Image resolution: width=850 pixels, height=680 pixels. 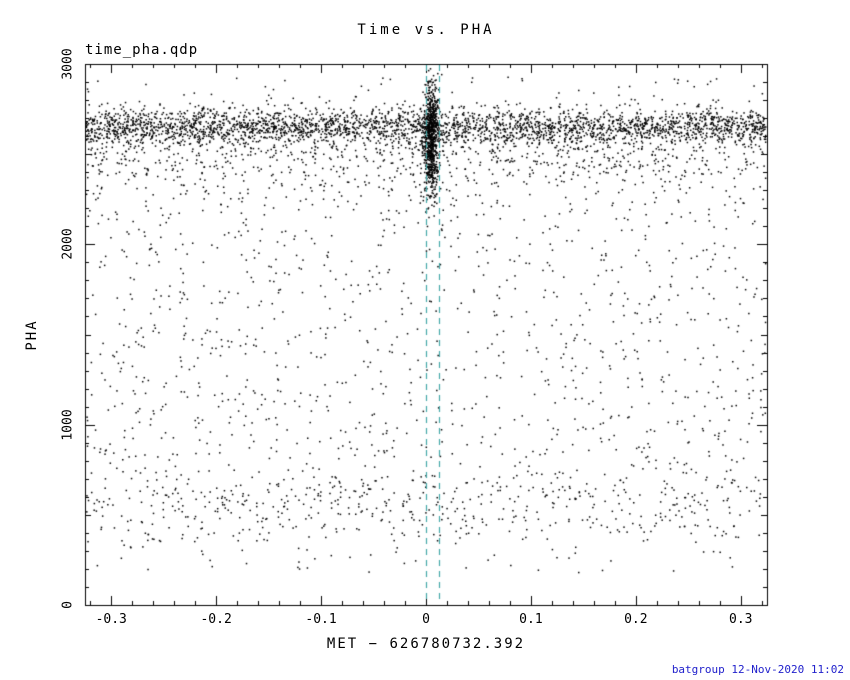 I want to click on y-tick-label: 1000, so click(x=68, y=425).